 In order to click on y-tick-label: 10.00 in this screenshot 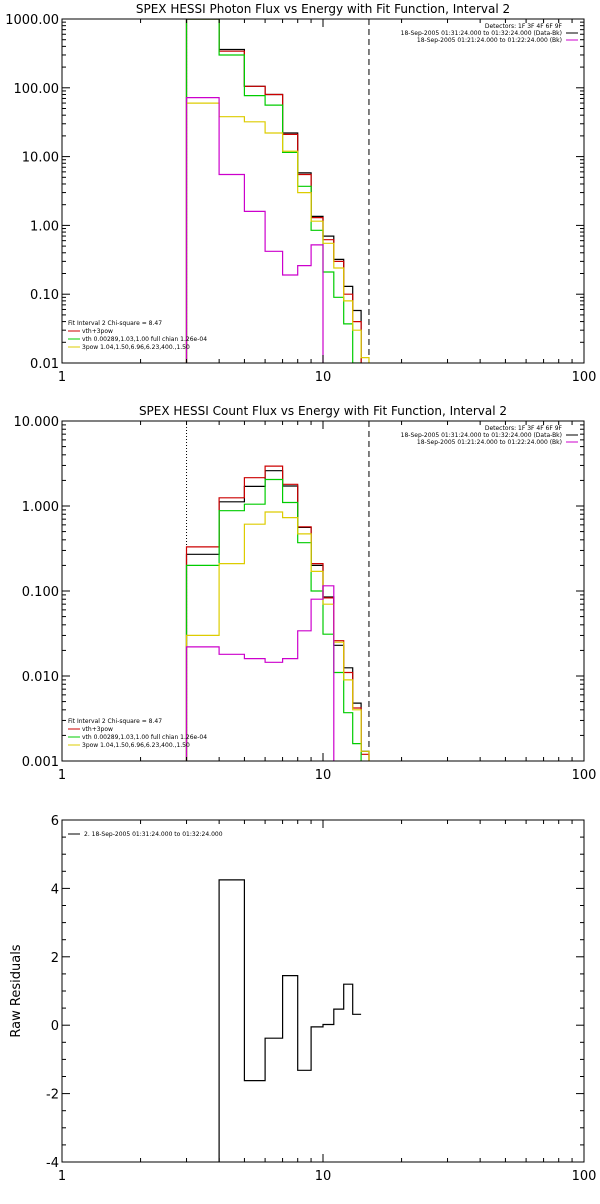, I will do `click(40, 158)`.